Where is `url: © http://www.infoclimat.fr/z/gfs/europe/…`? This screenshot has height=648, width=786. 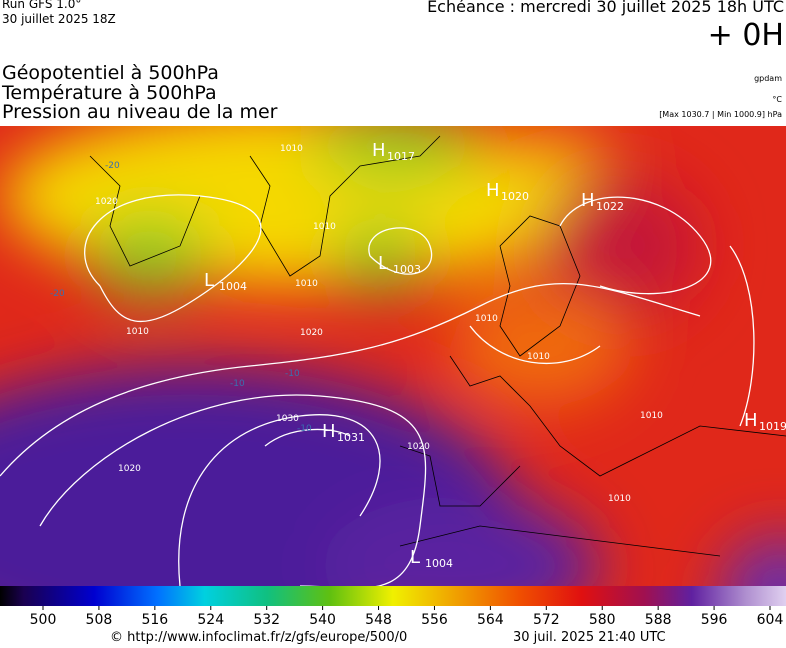
url: © http://www.infoclimat.fr/z/gfs/europe/… is located at coordinates (259, 637).